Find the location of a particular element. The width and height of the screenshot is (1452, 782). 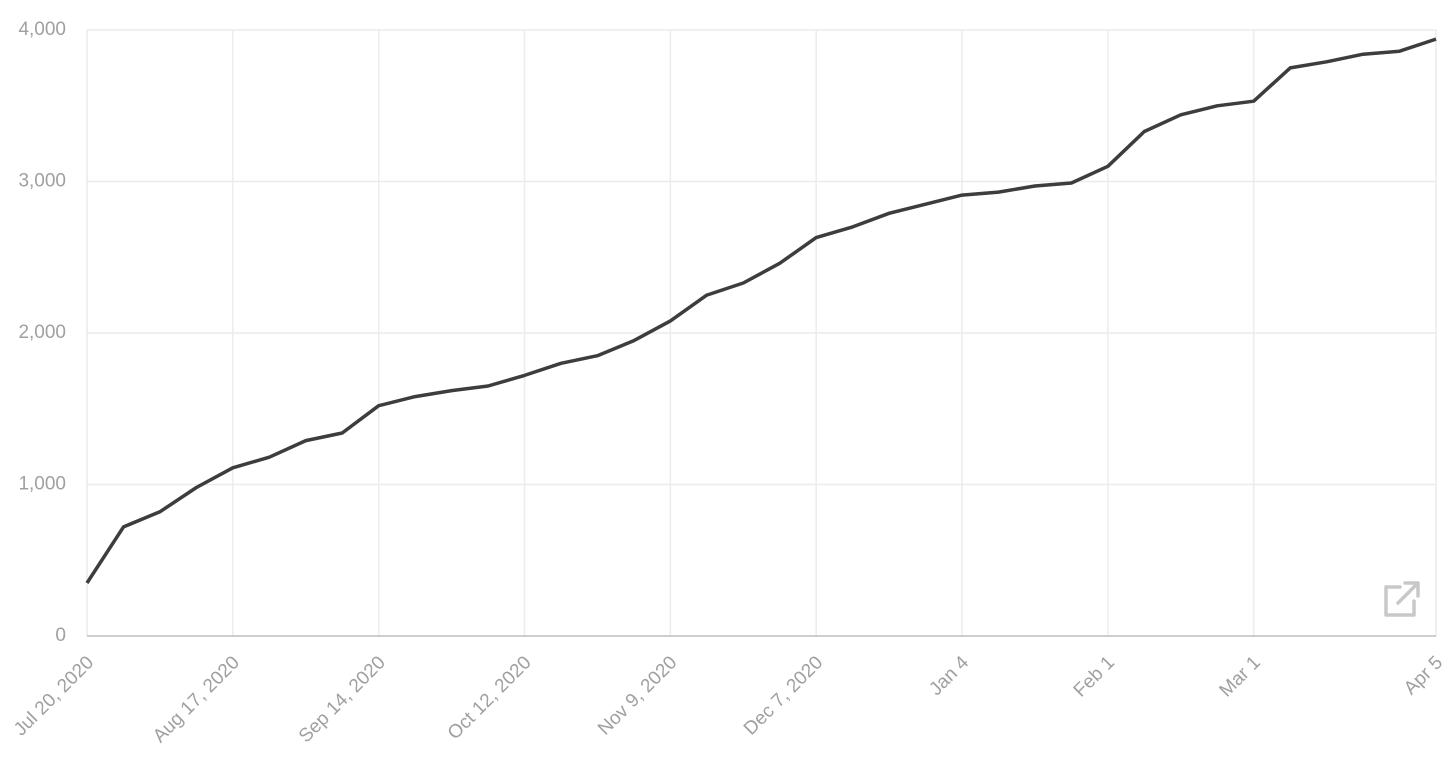

x-tick-label: Nov 9, 2020 is located at coordinates (637, 695).